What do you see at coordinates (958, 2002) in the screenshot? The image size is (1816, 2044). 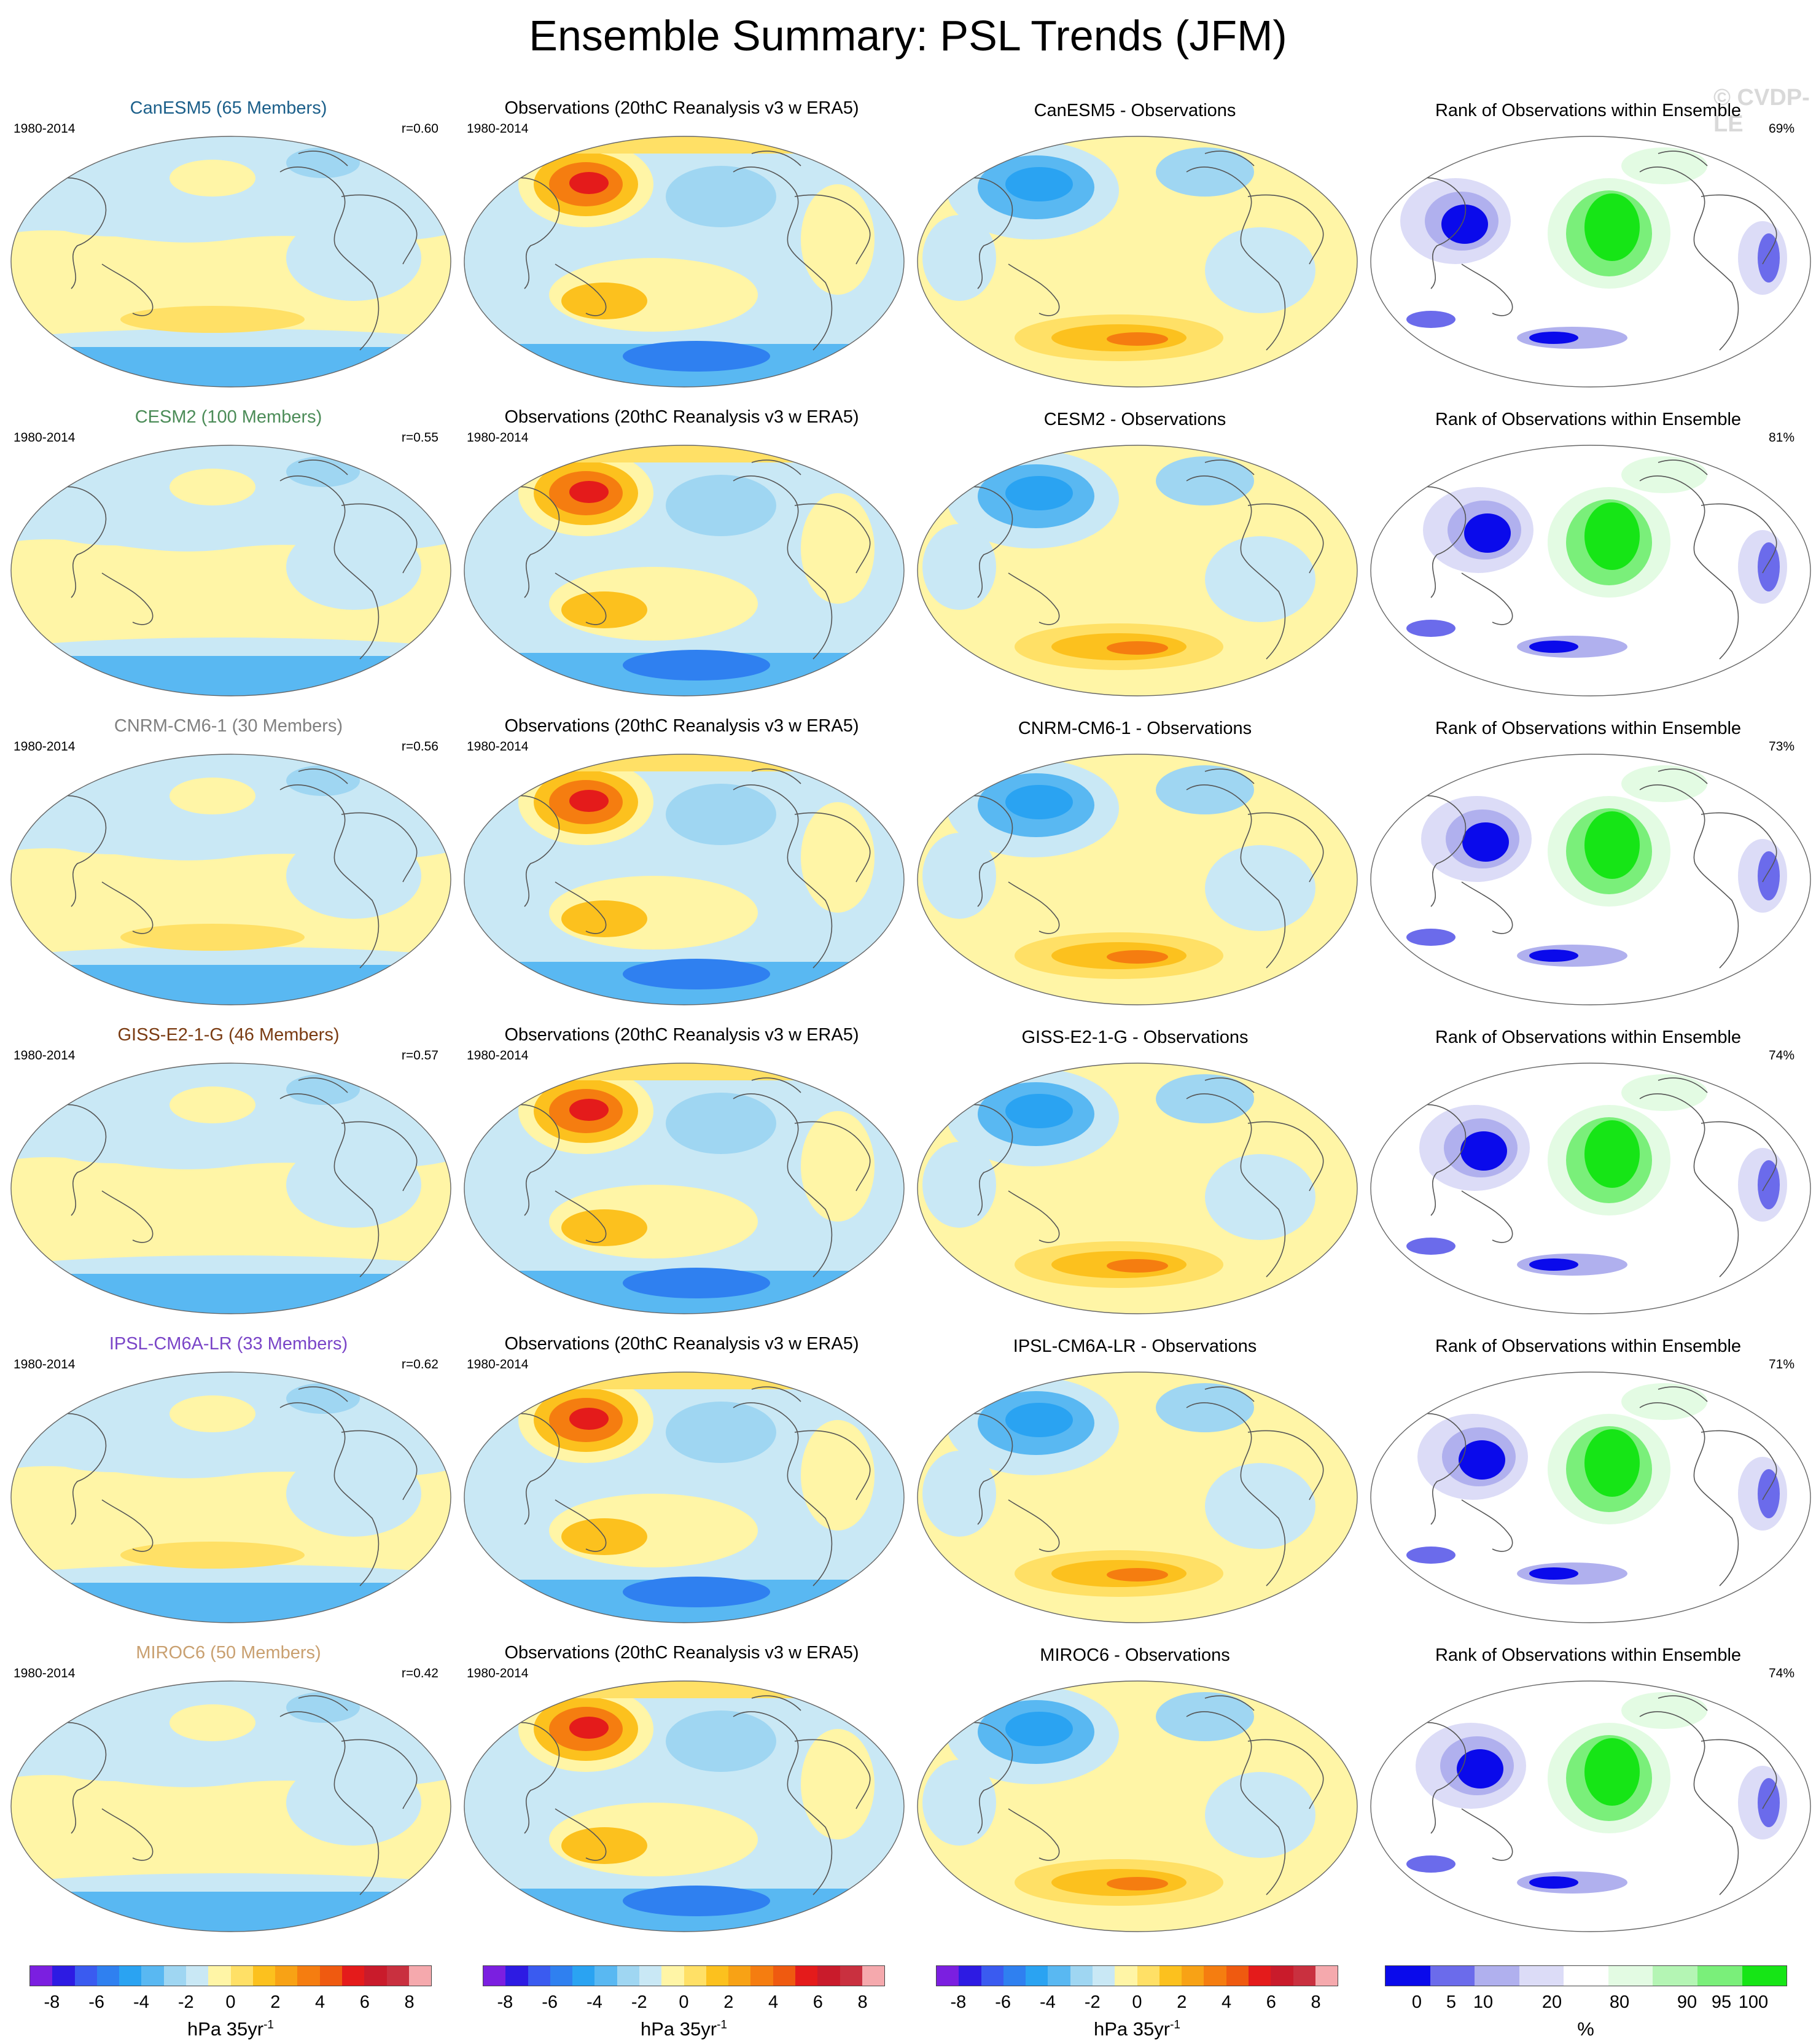 I see `colorbar-tick-label: -8` at bounding box center [958, 2002].